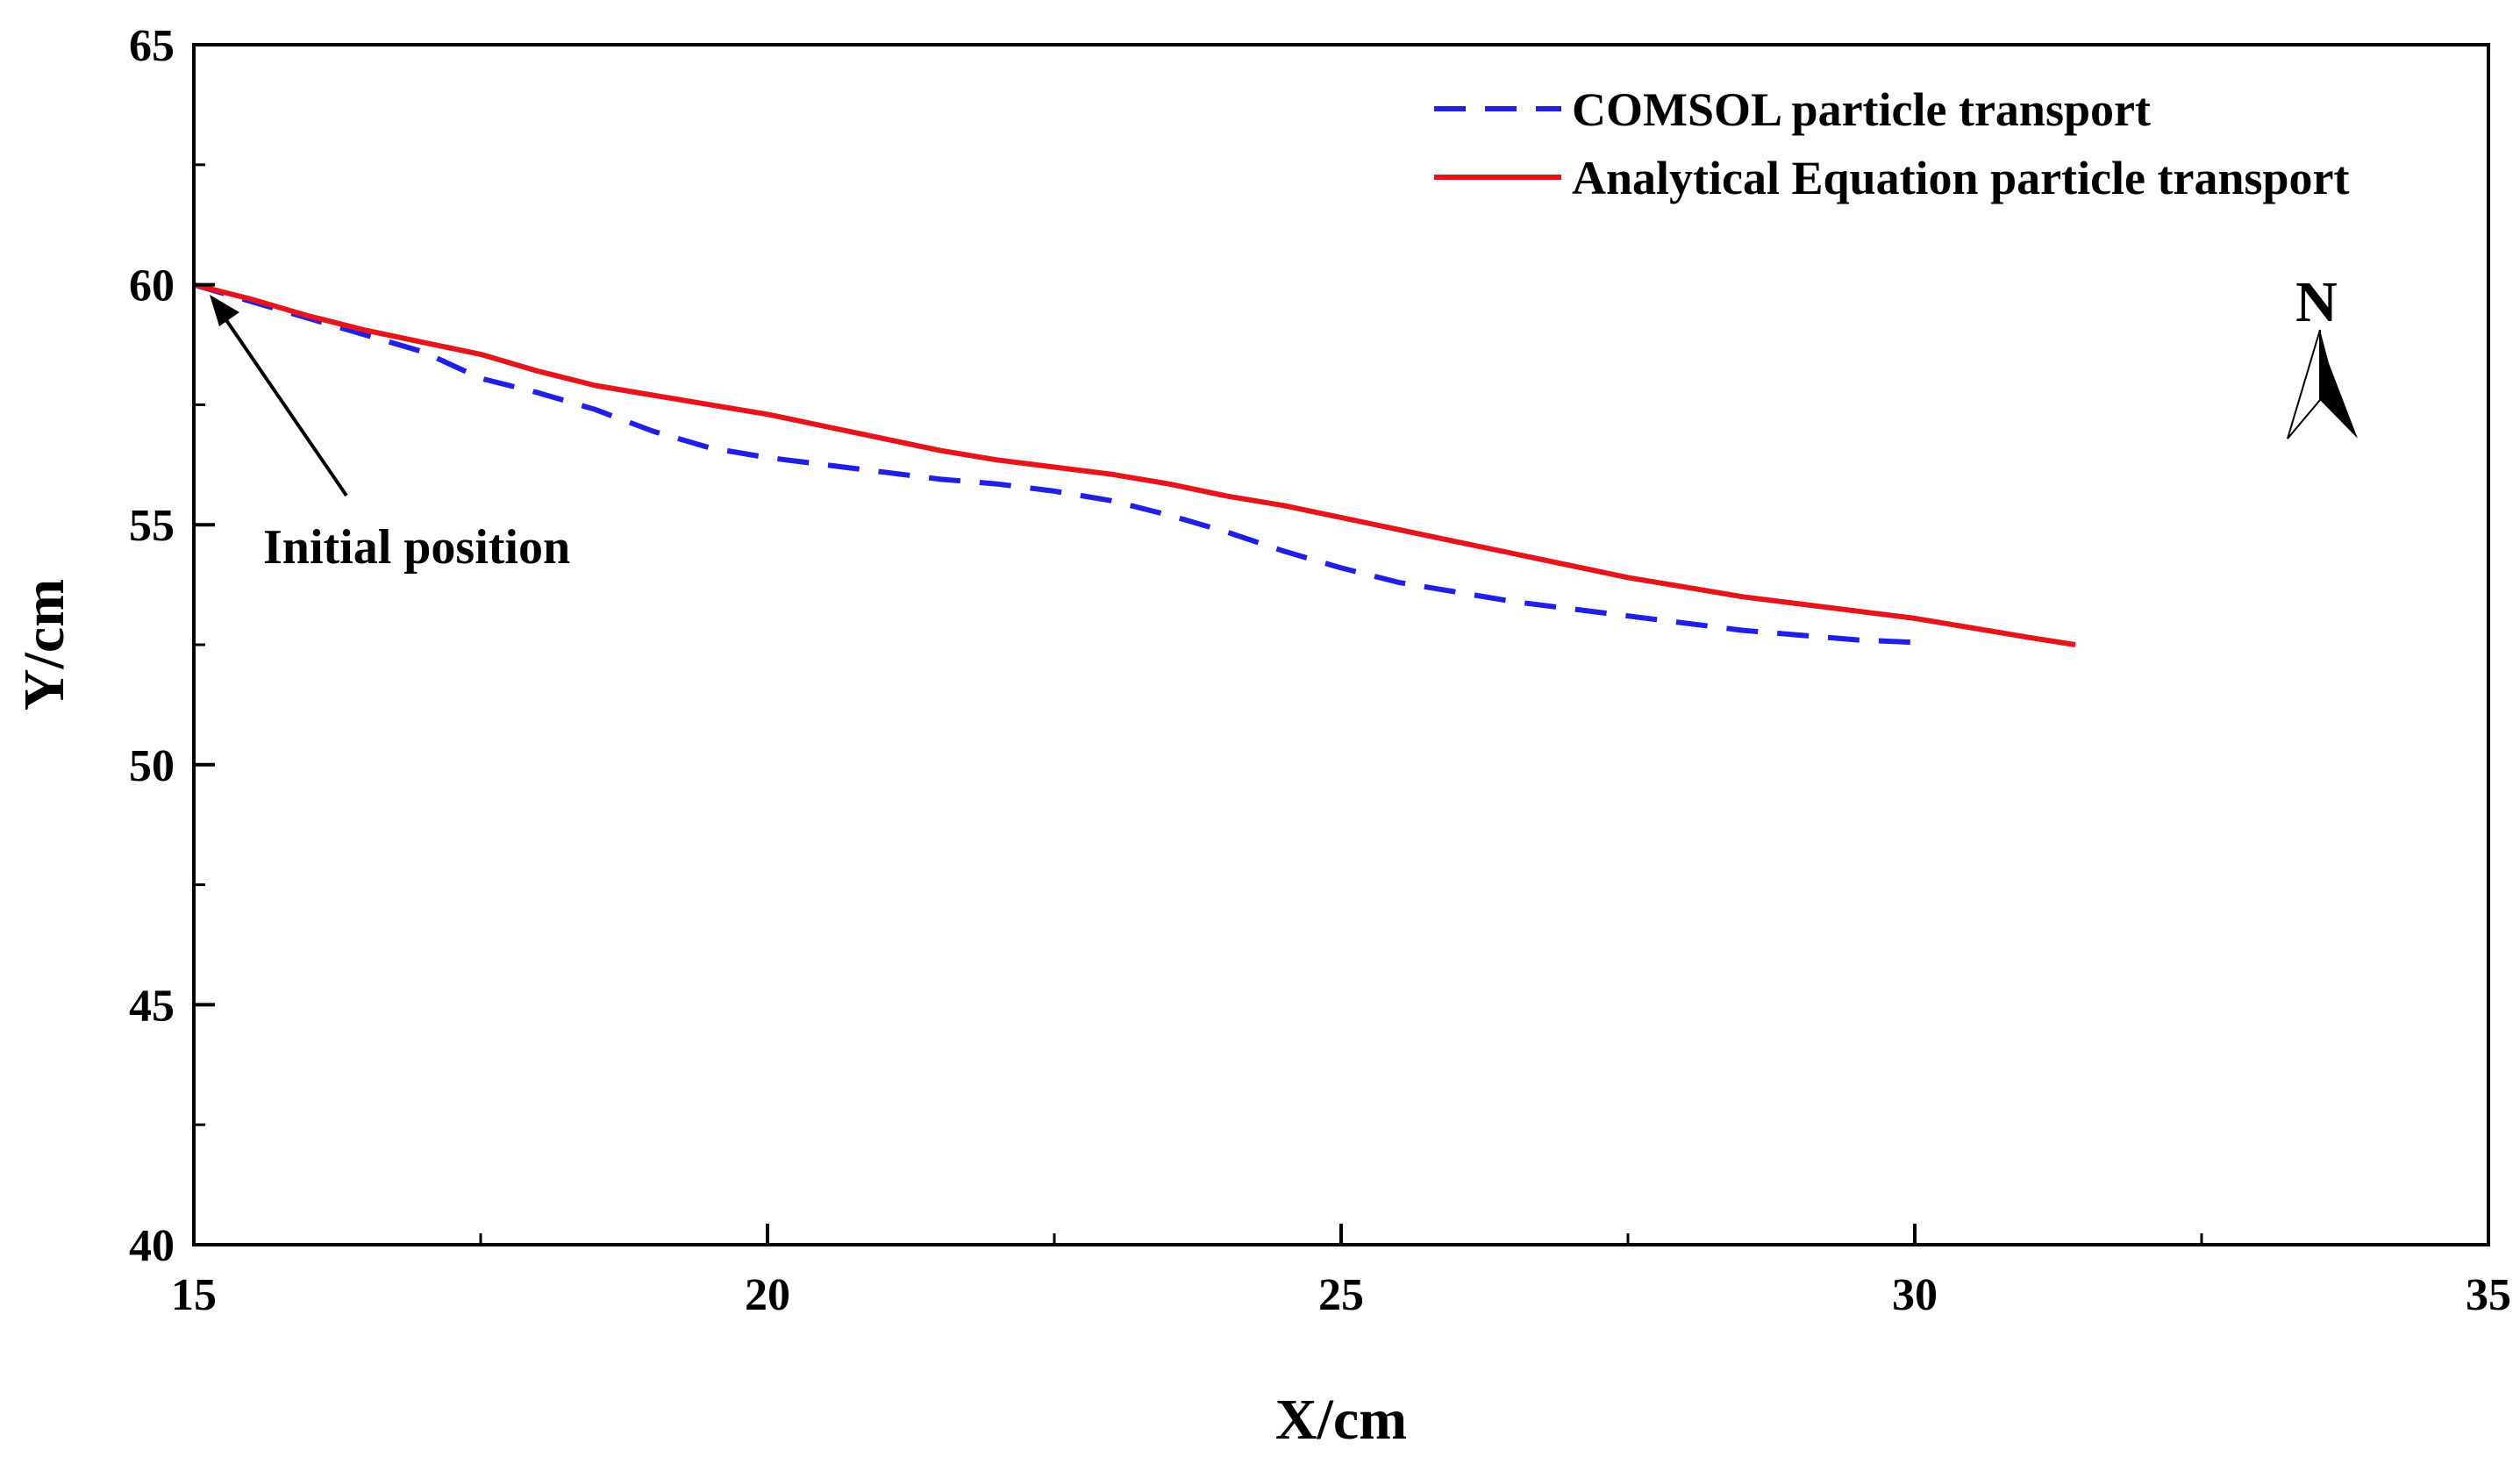 Image resolution: width=2520 pixels, height=1457 pixels. Describe the element at coordinates (1341, 1420) in the screenshot. I see `x-axis-title: X/cm` at that location.